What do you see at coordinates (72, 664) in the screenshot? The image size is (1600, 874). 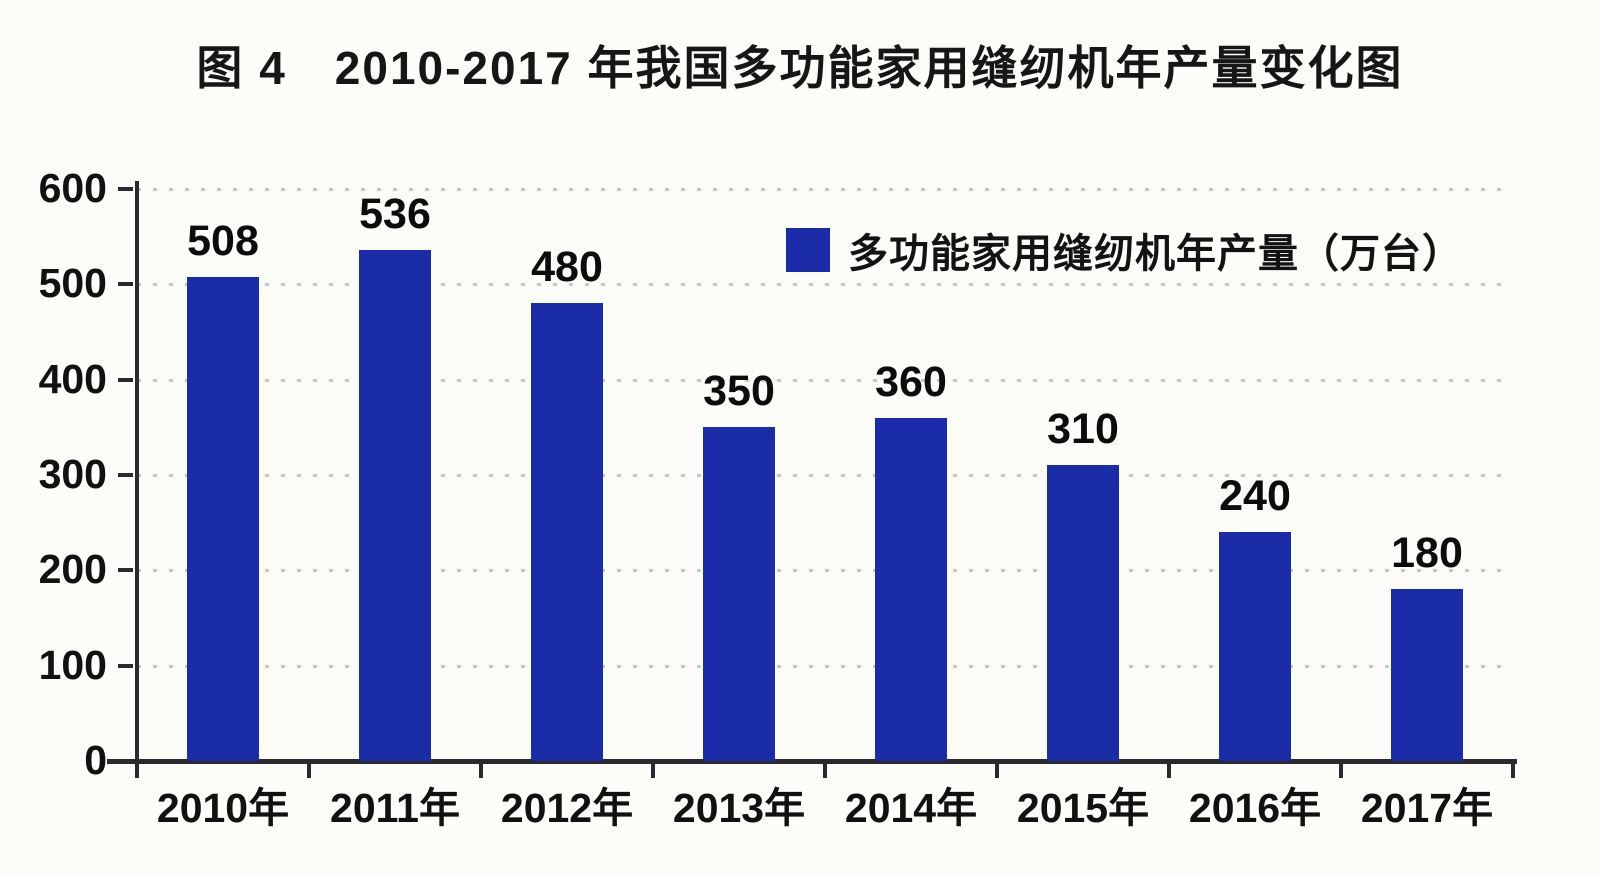 I see `y-axis-label-100: 100` at bounding box center [72, 664].